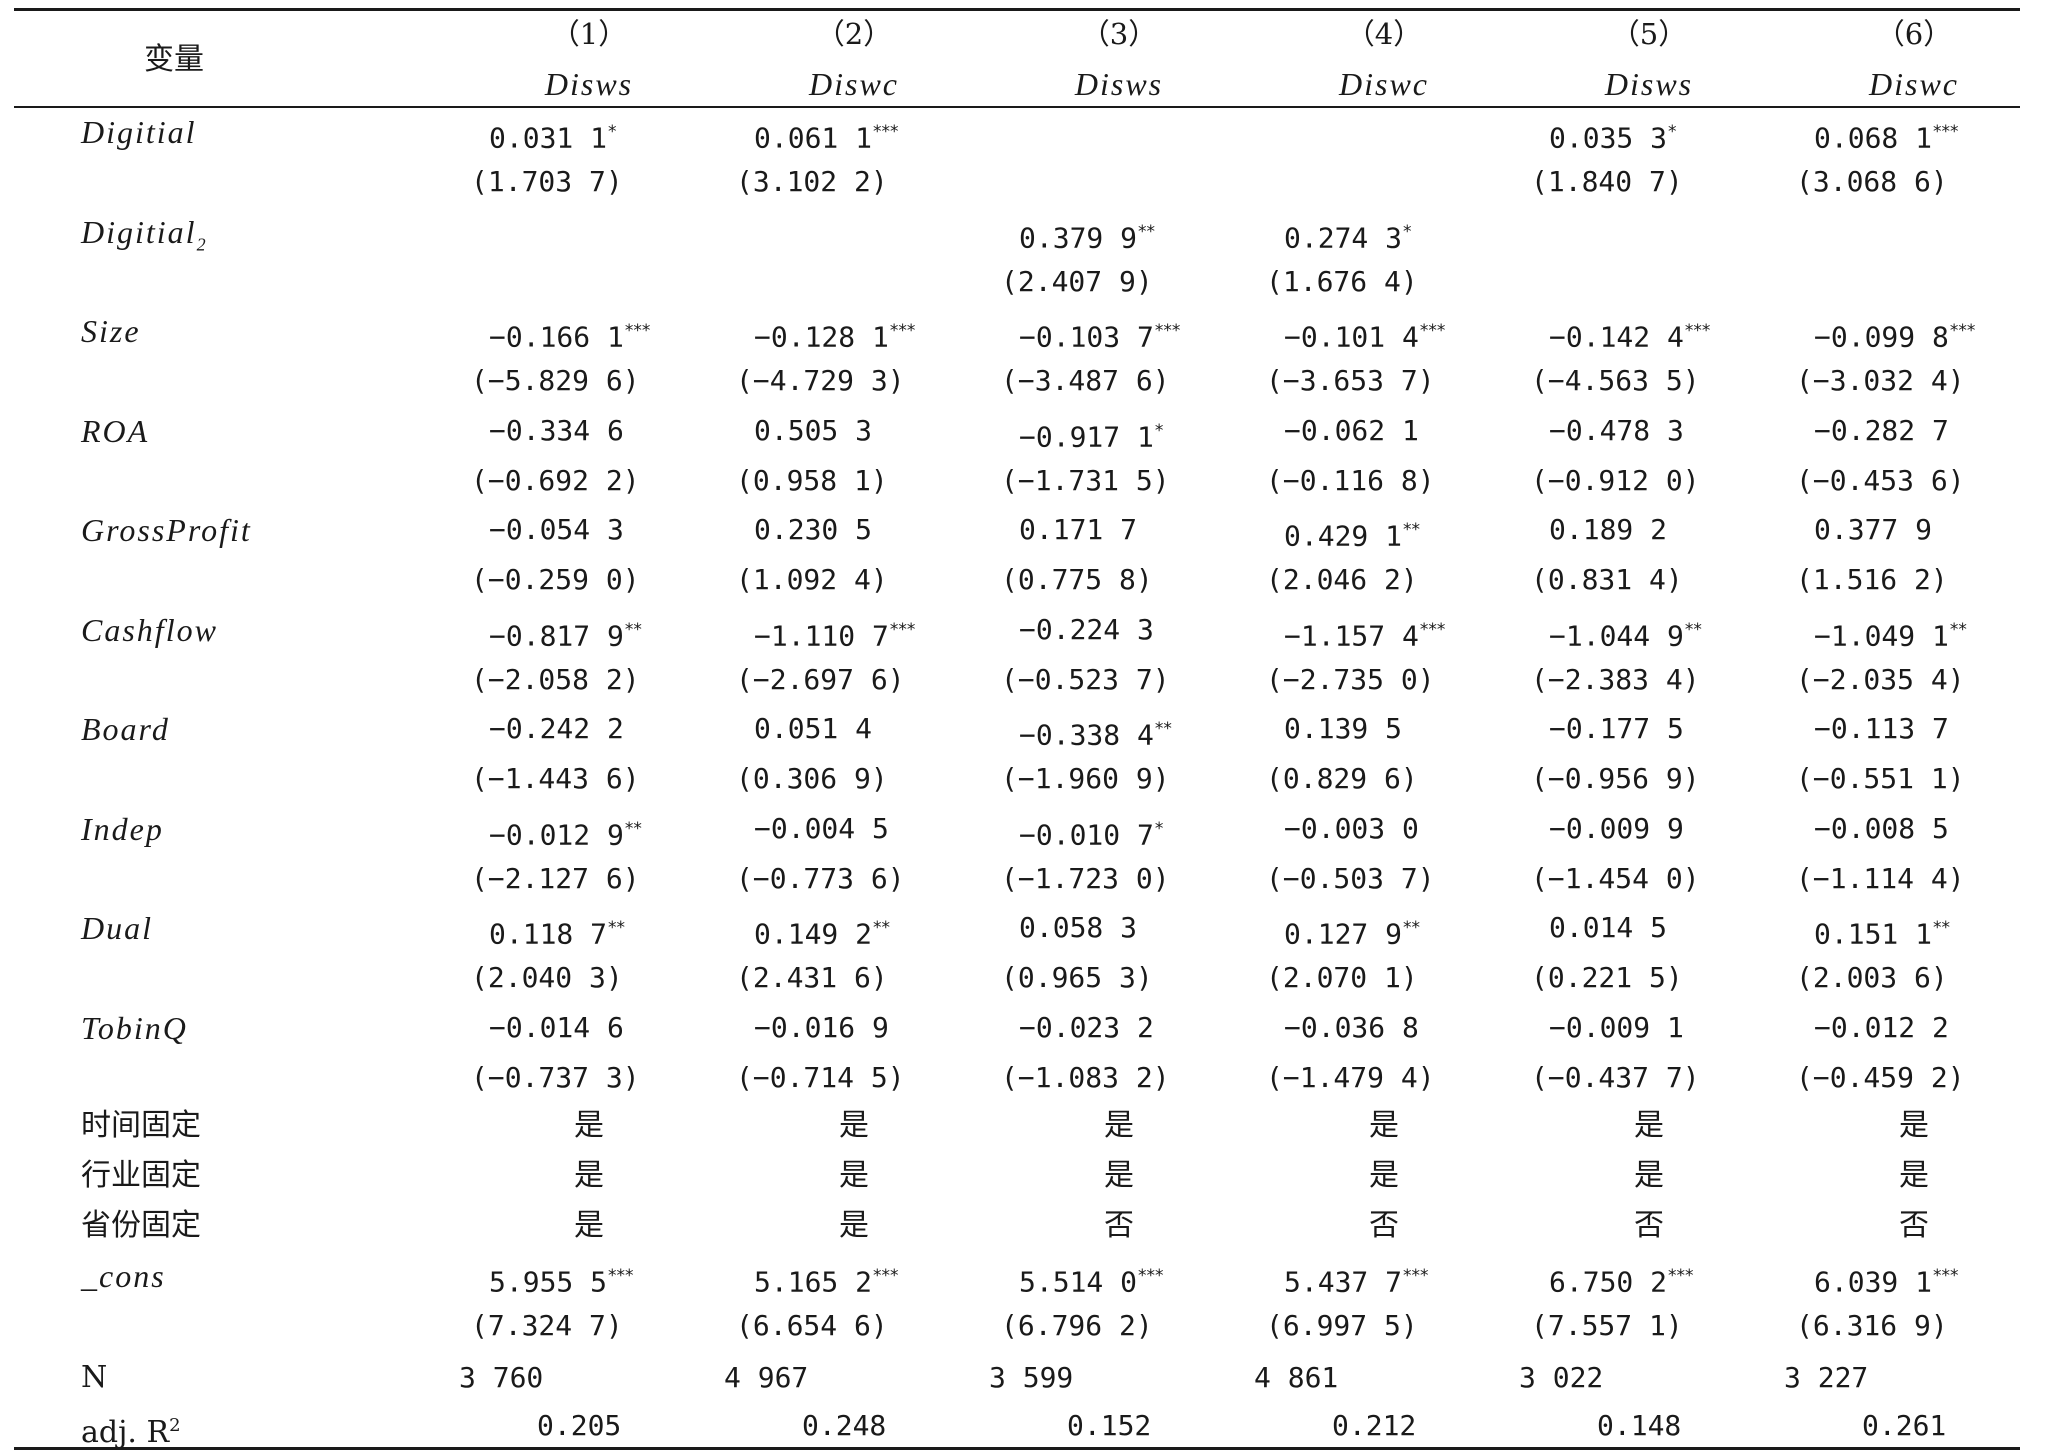 The height and width of the screenshot is (1456, 2048). Describe the element at coordinates (1350, 878) in the screenshot. I see `t-statistic: (−0.503 7)` at that location.